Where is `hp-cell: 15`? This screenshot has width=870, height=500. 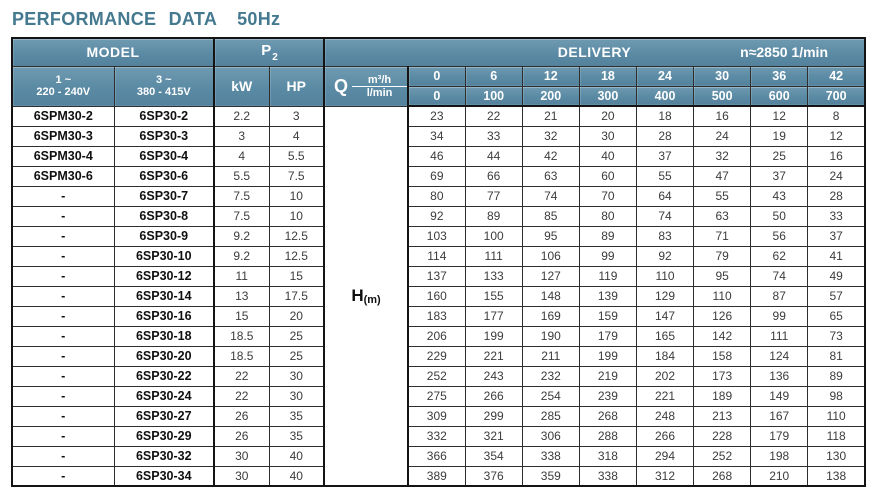
hp-cell: 15 is located at coordinates (297, 276).